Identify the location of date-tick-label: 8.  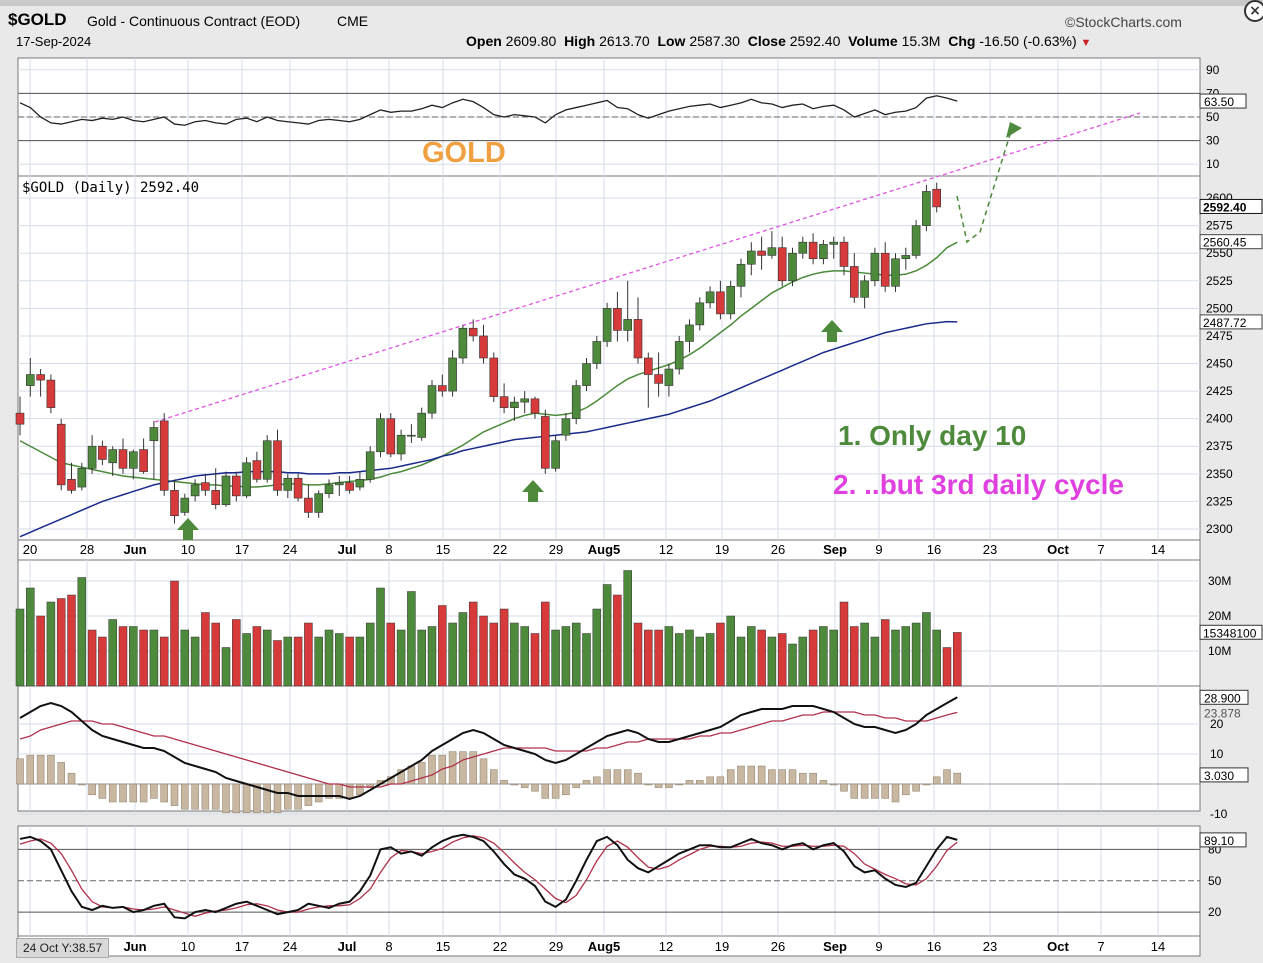
(388, 549).